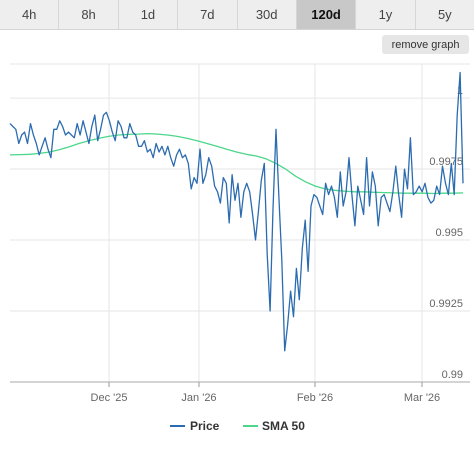  What do you see at coordinates (30, 14) in the screenshot?
I see `tab-4h: 4h` at bounding box center [30, 14].